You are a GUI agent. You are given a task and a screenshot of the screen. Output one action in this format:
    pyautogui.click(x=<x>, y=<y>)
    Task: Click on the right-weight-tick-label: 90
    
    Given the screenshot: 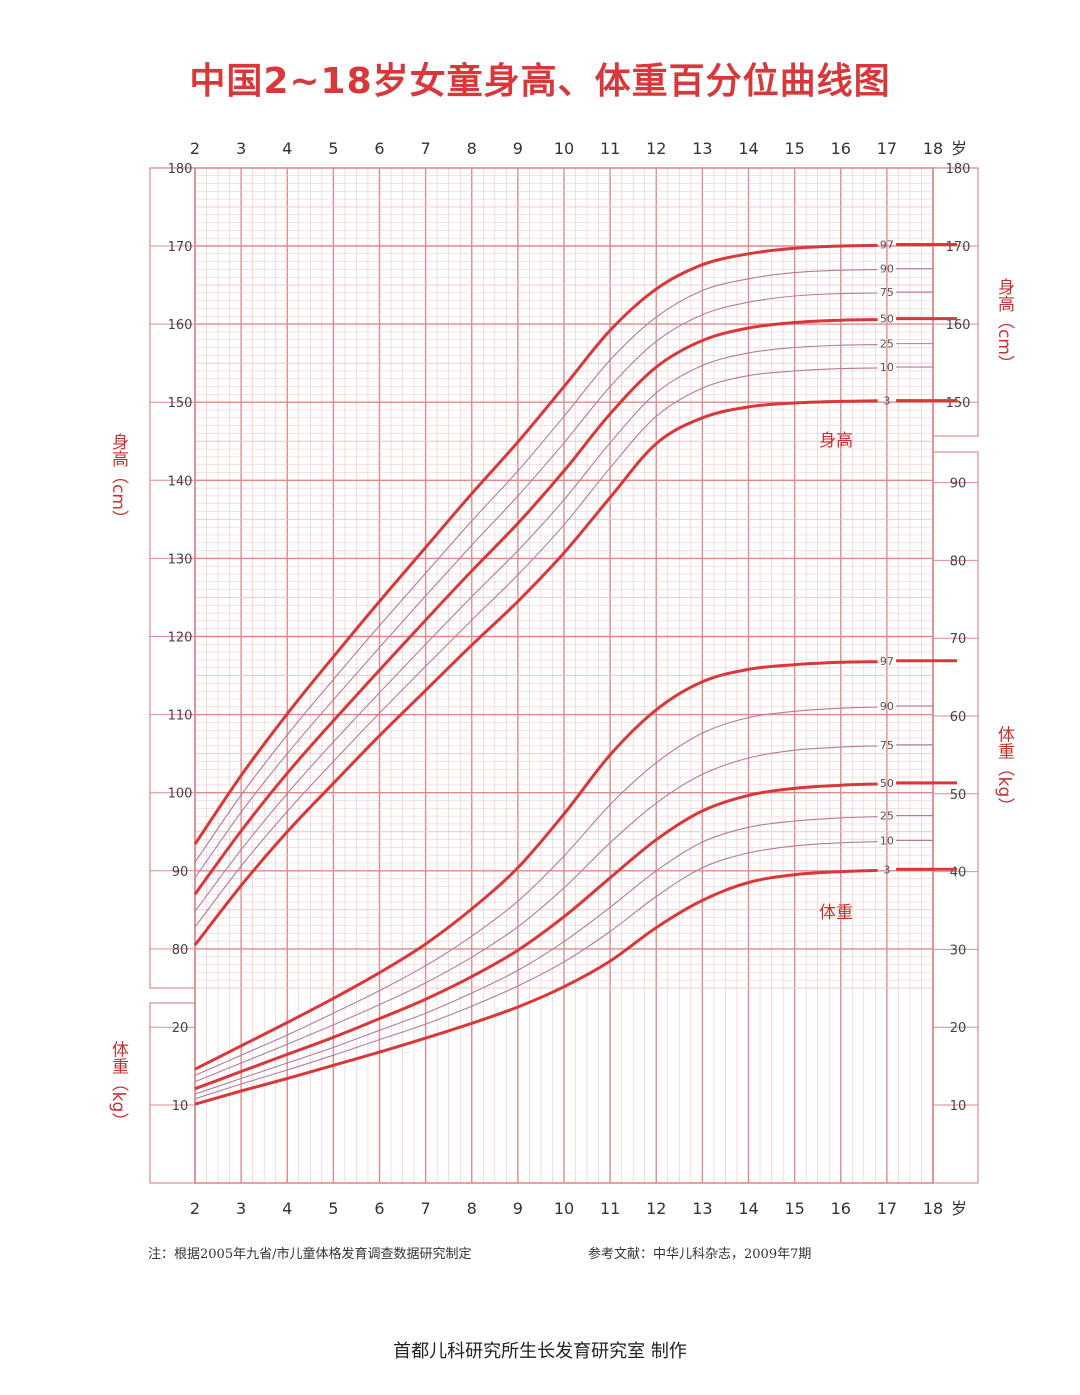 What is the action you would take?
    pyautogui.click(x=958, y=484)
    